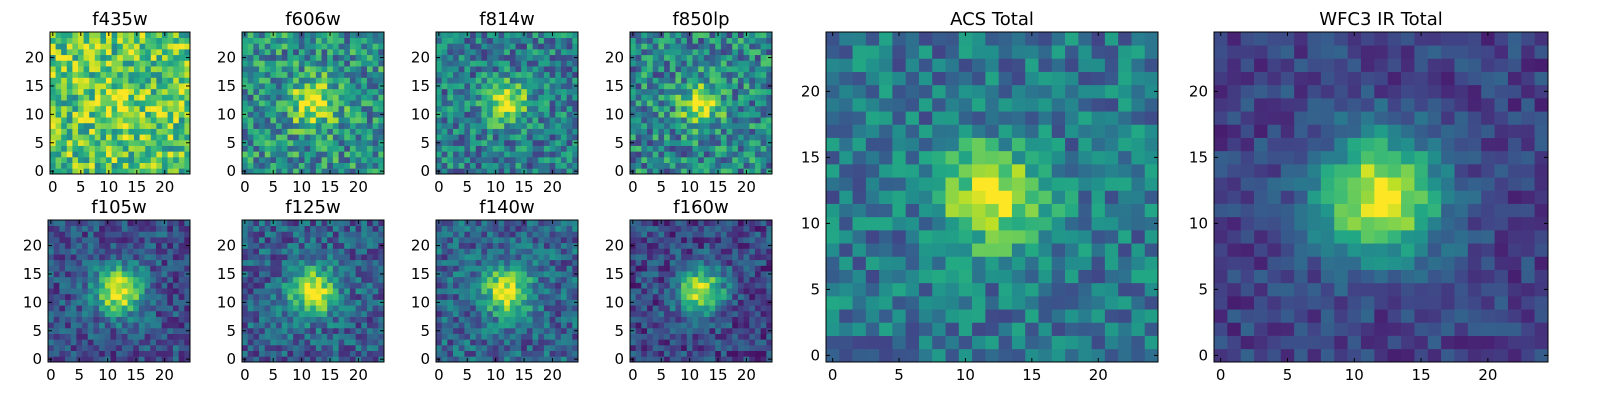 Image resolution: width=1600 pixels, height=400 pixels. What do you see at coordinates (108, 187) in the screenshot?
I see `x-tick-label: 10` at bounding box center [108, 187].